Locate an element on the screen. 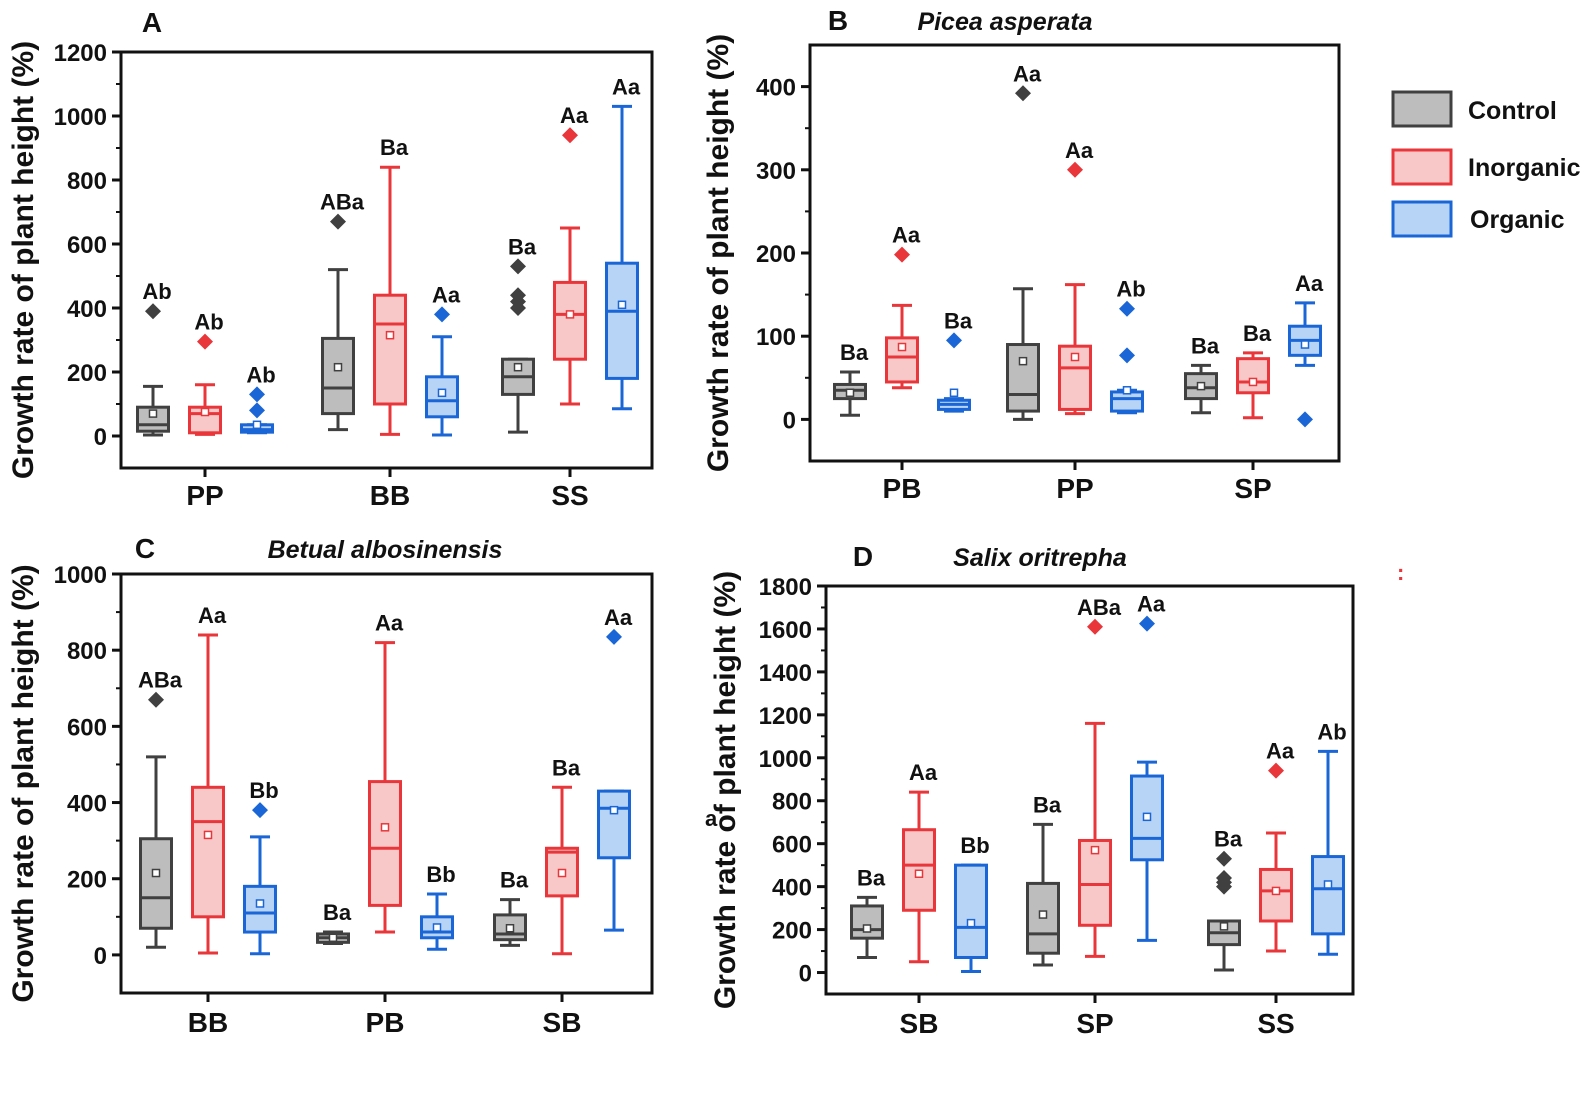 This screenshot has height=1095, width=1595. box-organic: Bb is located at coordinates (972, 903).